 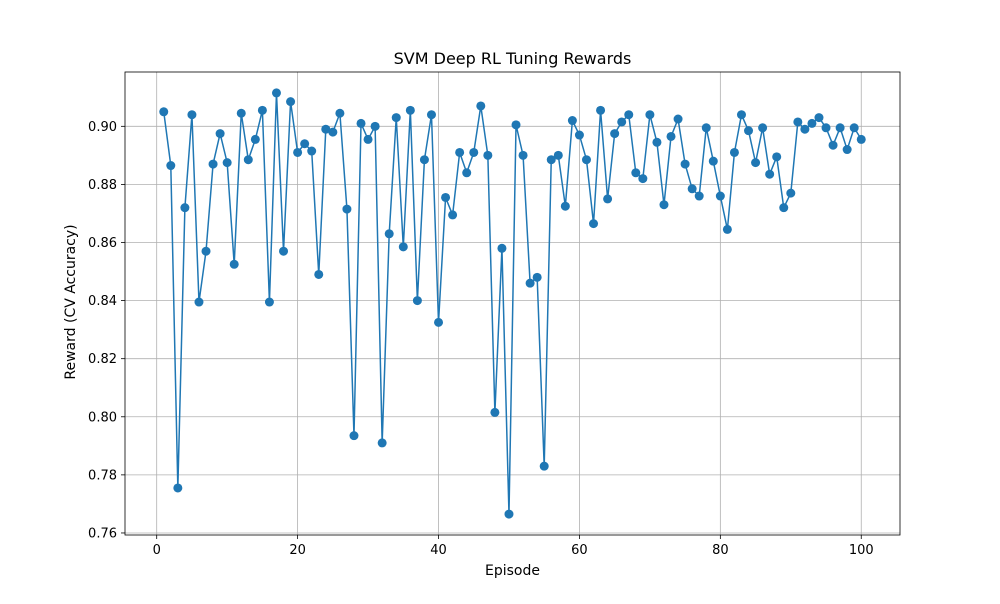 I want to click on x-tick-label: 100, so click(x=861, y=550).